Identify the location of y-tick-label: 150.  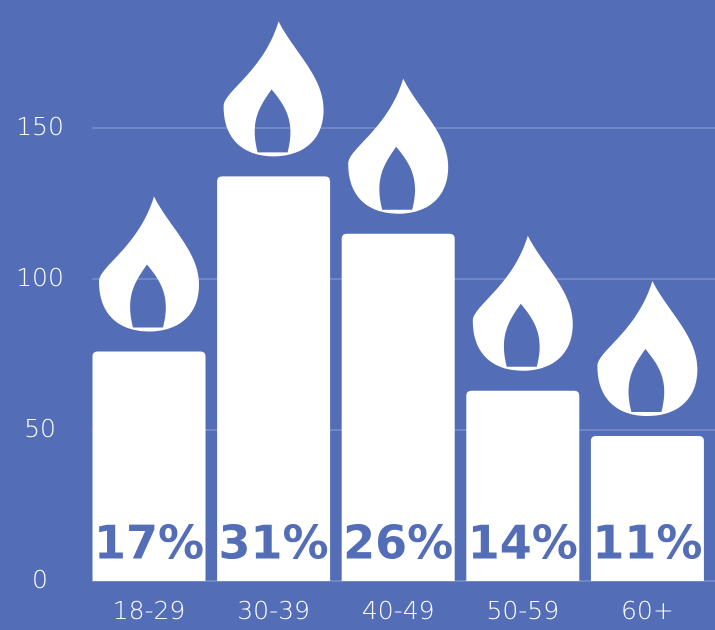
(40, 126).